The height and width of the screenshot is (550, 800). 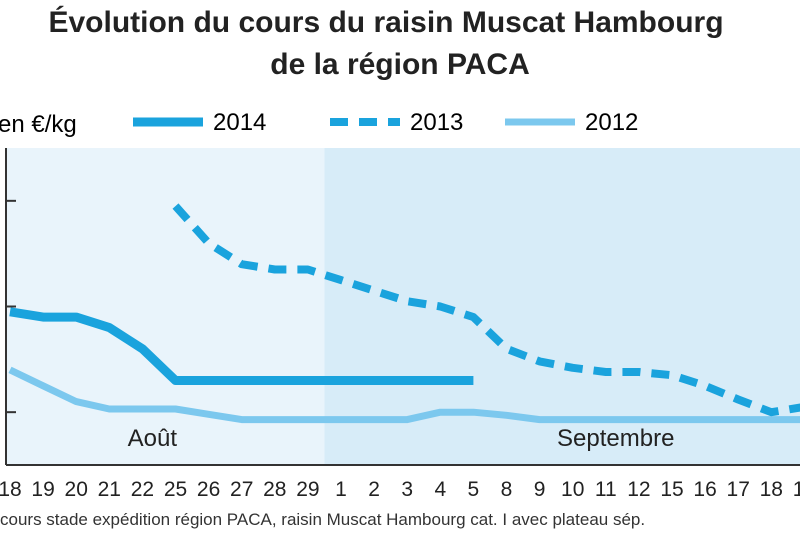 What do you see at coordinates (153, 438) in the screenshot?
I see `month-label: Août` at bounding box center [153, 438].